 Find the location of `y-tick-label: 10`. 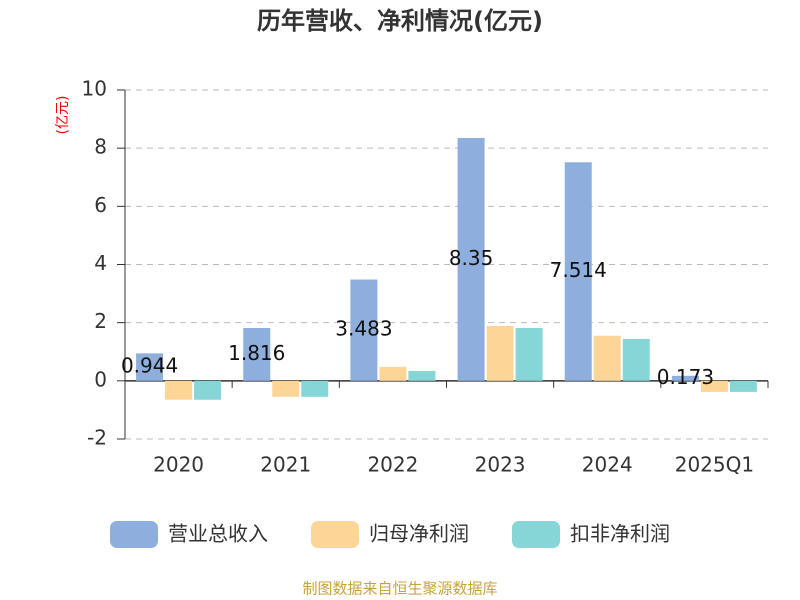

y-tick-label: 10 is located at coordinates (94, 89).